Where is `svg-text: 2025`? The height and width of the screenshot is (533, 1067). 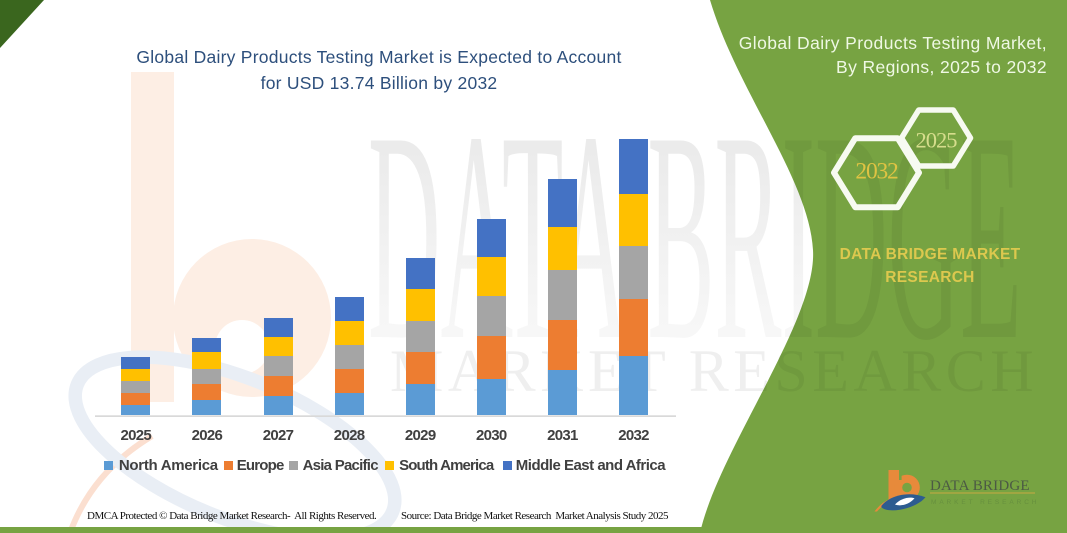
svg-text: 2025 is located at coordinates (937, 140).